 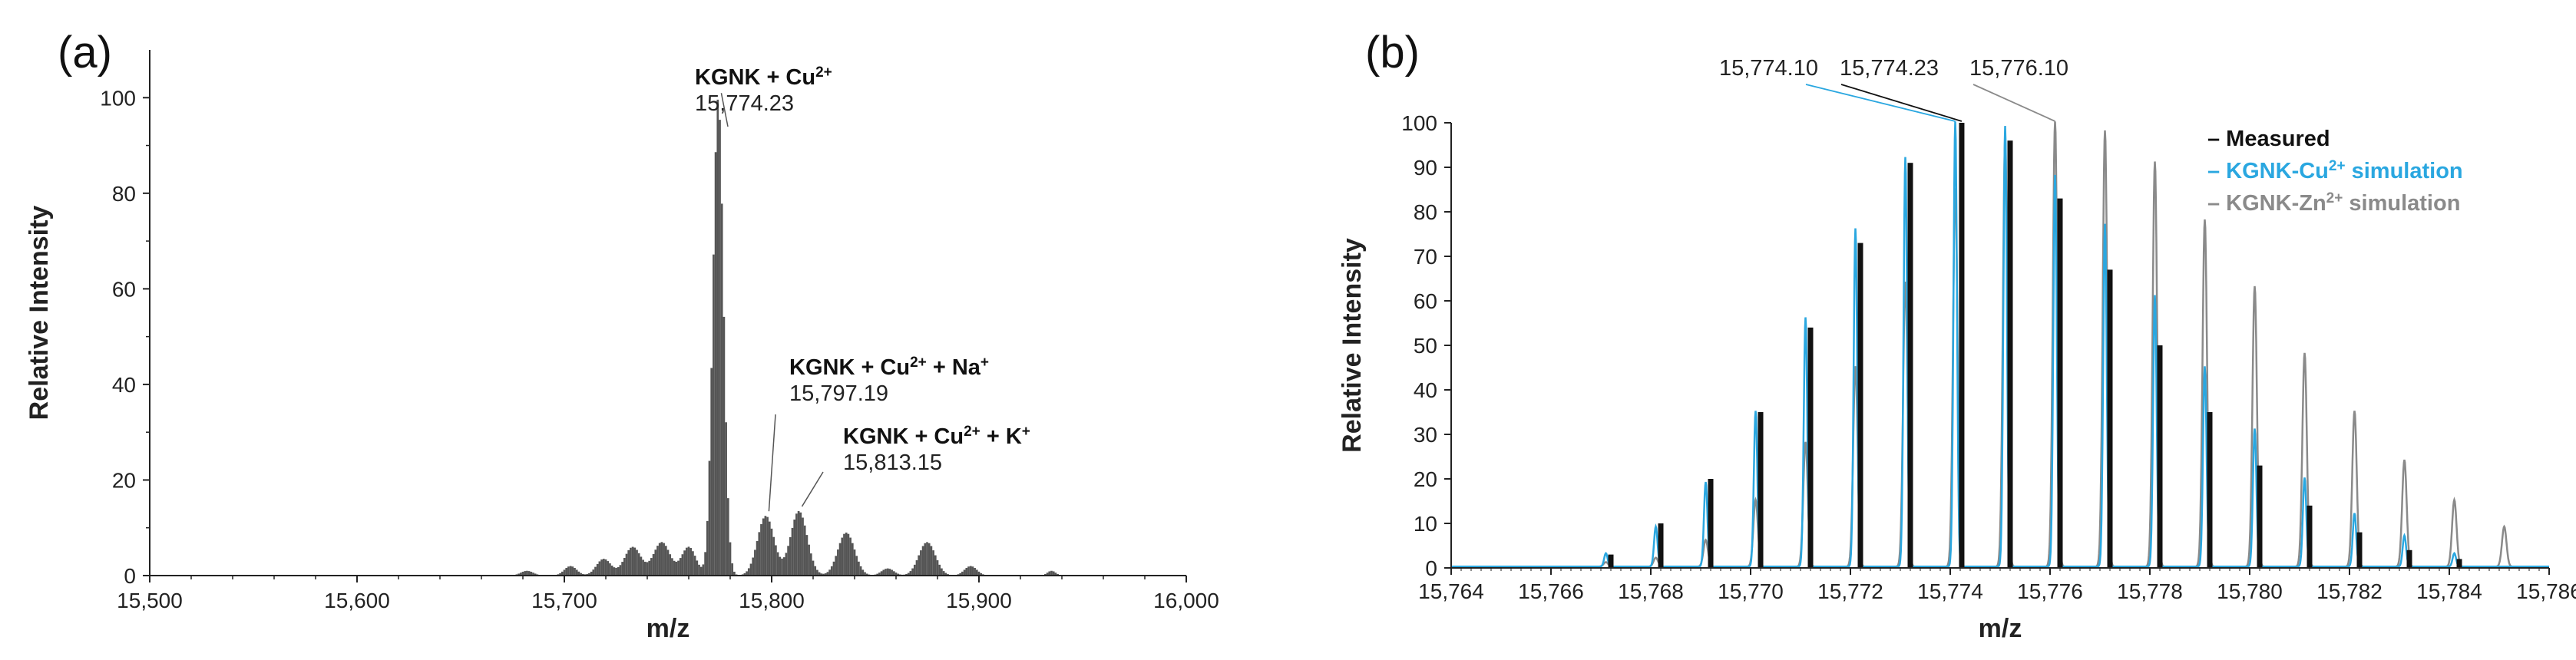 I want to click on peak-value-label: 15,774.23, so click(x=1890, y=68).